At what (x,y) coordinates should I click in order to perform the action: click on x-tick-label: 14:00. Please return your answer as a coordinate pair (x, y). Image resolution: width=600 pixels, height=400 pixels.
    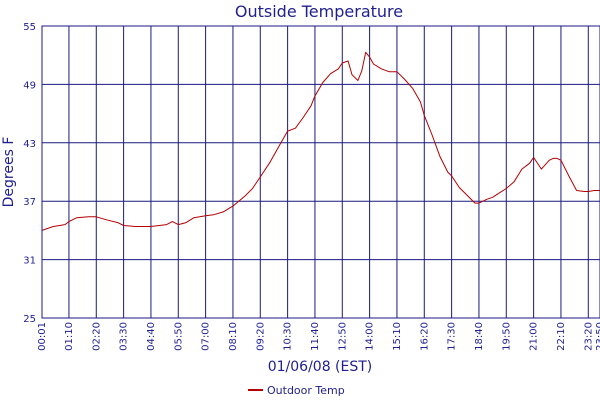
    Looking at the image, I should click on (370, 336).